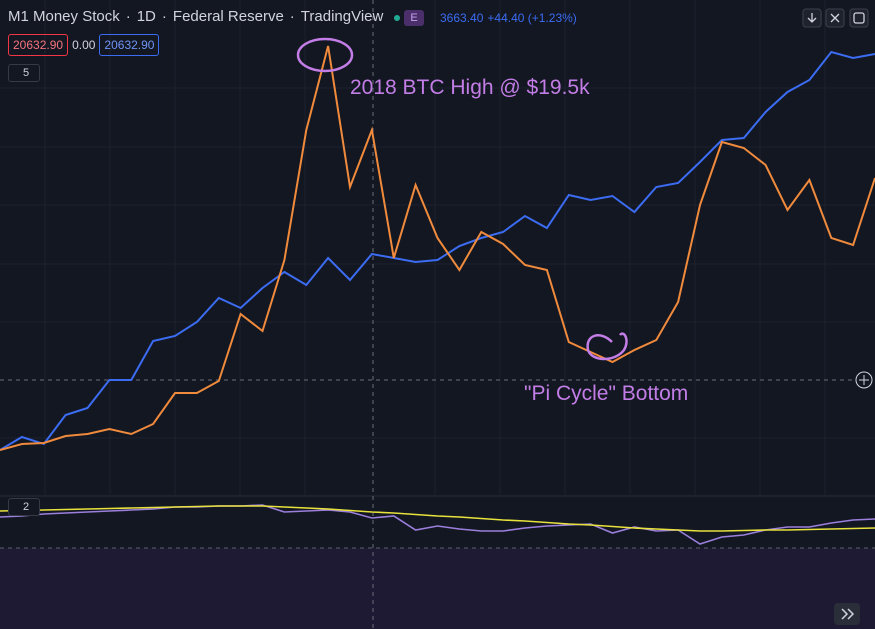 The image size is (875, 629). What do you see at coordinates (64, 16) in the screenshot?
I see `title: M1 Money Stock` at bounding box center [64, 16].